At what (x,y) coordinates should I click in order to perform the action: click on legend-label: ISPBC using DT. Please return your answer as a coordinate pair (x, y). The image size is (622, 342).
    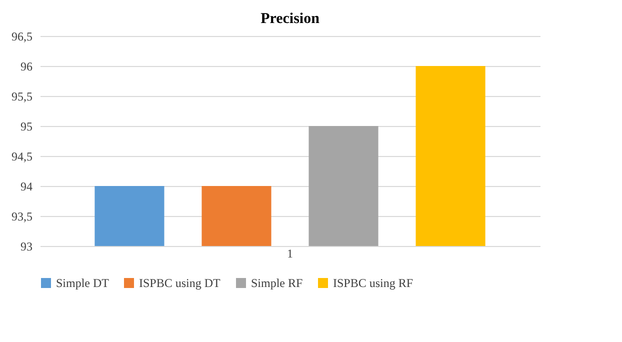
    Looking at the image, I should click on (180, 283).